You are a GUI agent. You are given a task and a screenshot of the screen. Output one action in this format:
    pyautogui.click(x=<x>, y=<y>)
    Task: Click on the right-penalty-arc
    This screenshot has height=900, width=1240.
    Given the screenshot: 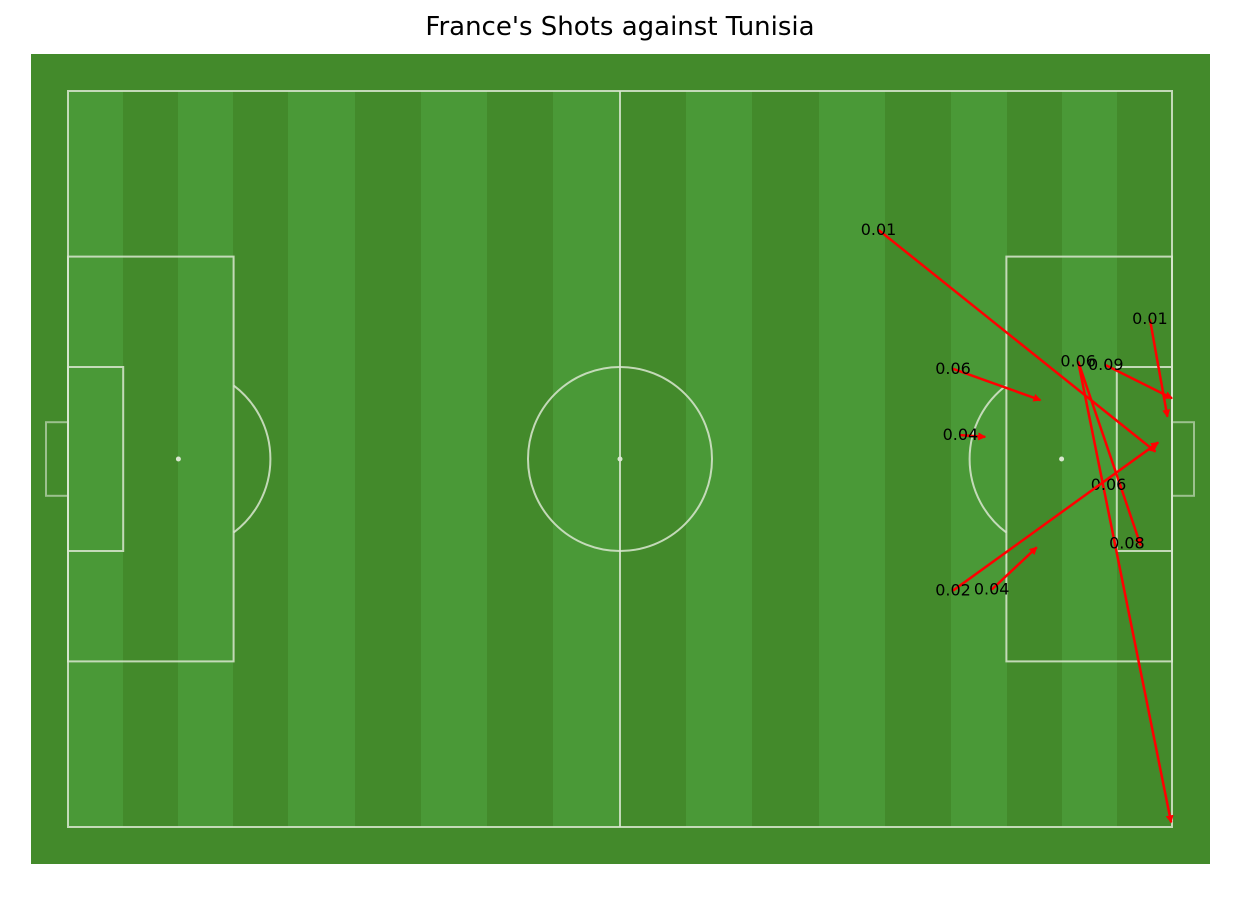 What is the action you would take?
    pyautogui.click(x=988, y=459)
    